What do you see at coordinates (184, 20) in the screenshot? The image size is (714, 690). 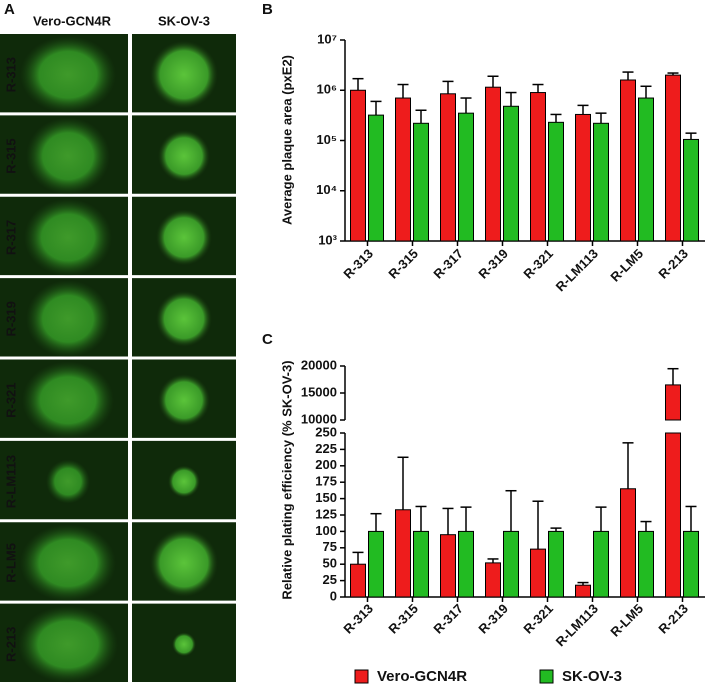 I see `column-header: SK-OV-3` at bounding box center [184, 20].